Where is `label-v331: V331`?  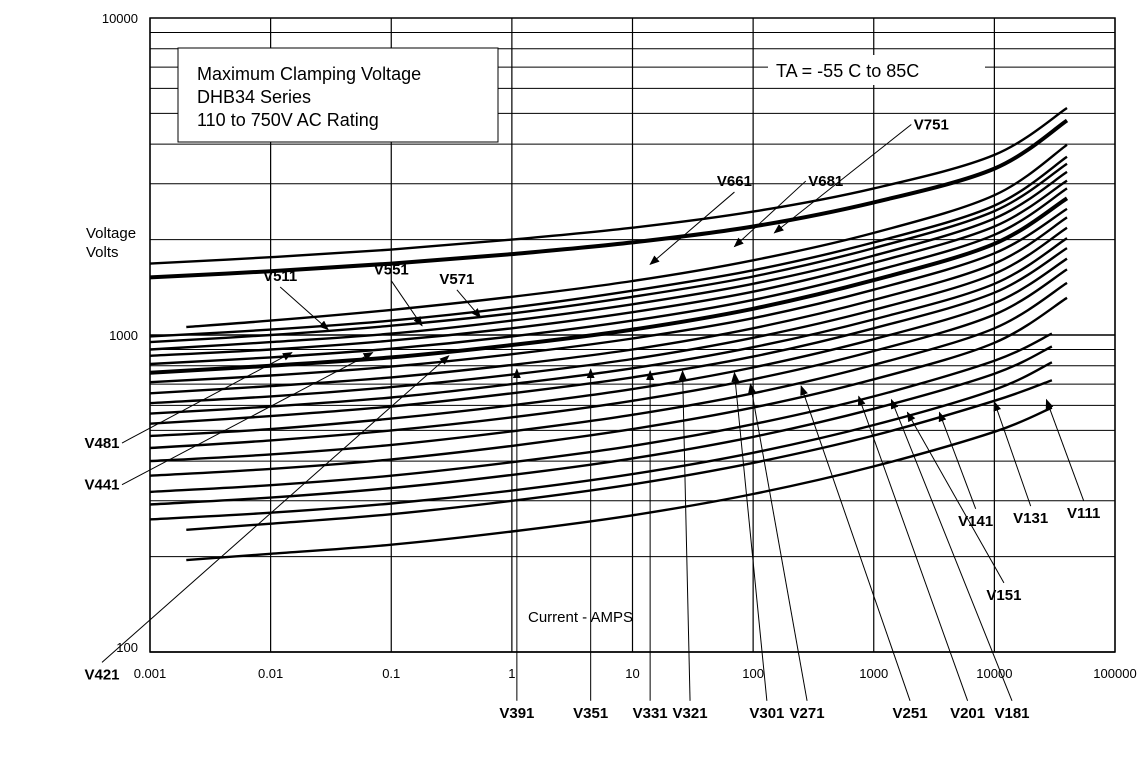 label-v331: V331 is located at coordinates (650, 713).